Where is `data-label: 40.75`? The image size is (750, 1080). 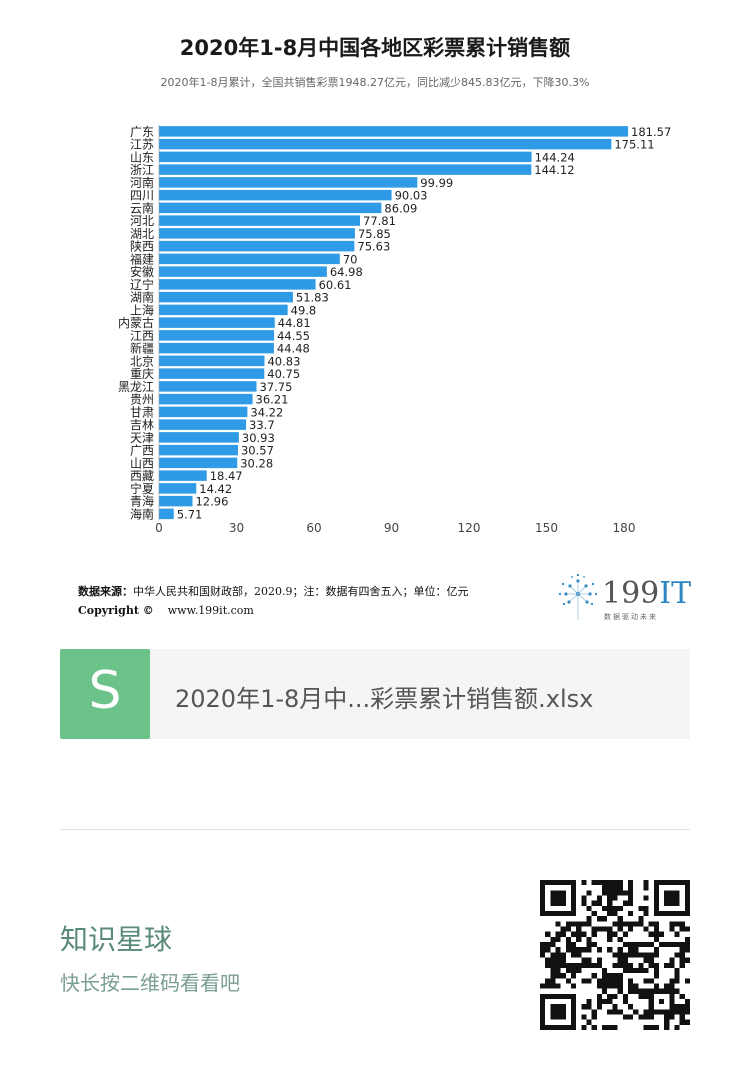 data-label: 40.75 is located at coordinates (283, 374).